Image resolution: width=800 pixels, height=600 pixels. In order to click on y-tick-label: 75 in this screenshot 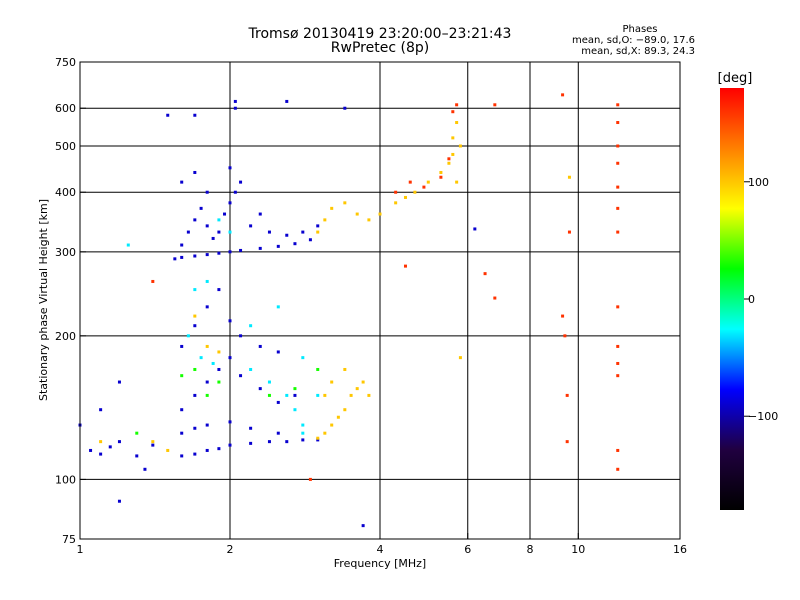, I will do `click(69, 539)`.